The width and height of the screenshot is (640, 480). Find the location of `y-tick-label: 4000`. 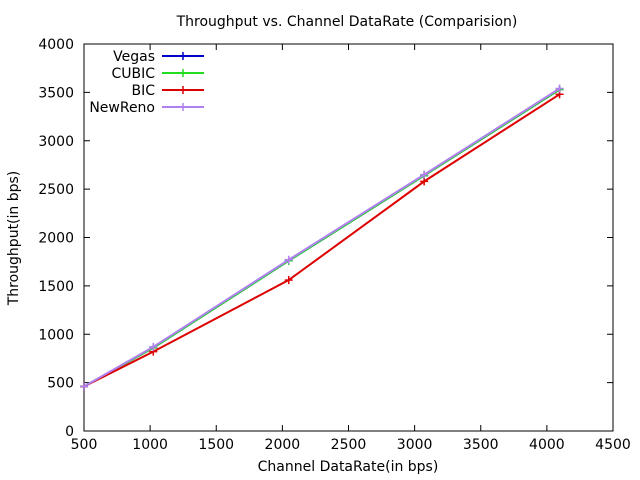

y-tick-label: 4000 is located at coordinates (56, 45).